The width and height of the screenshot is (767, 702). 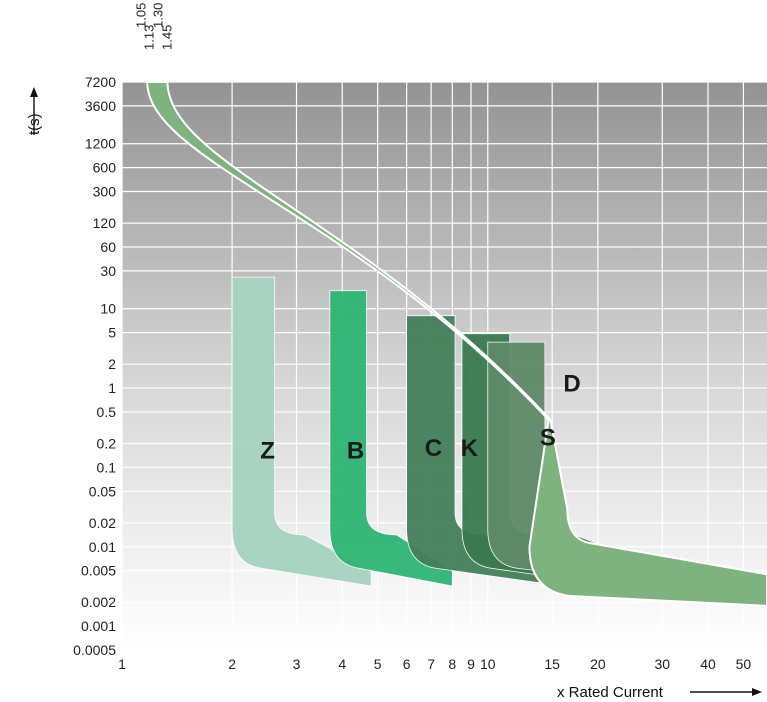 I want to click on y-tick-label: 10, so click(x=108, y=309).